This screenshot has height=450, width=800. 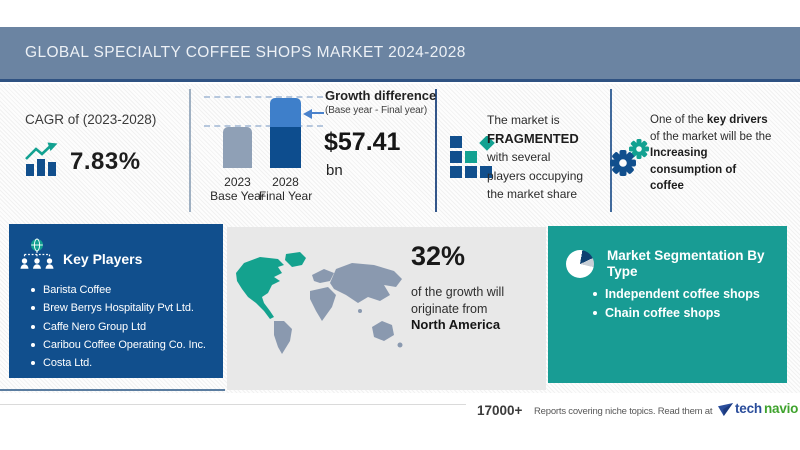 I want to click on segmentation-title: Market Segmentation By Type, so click(x=686, y=263).